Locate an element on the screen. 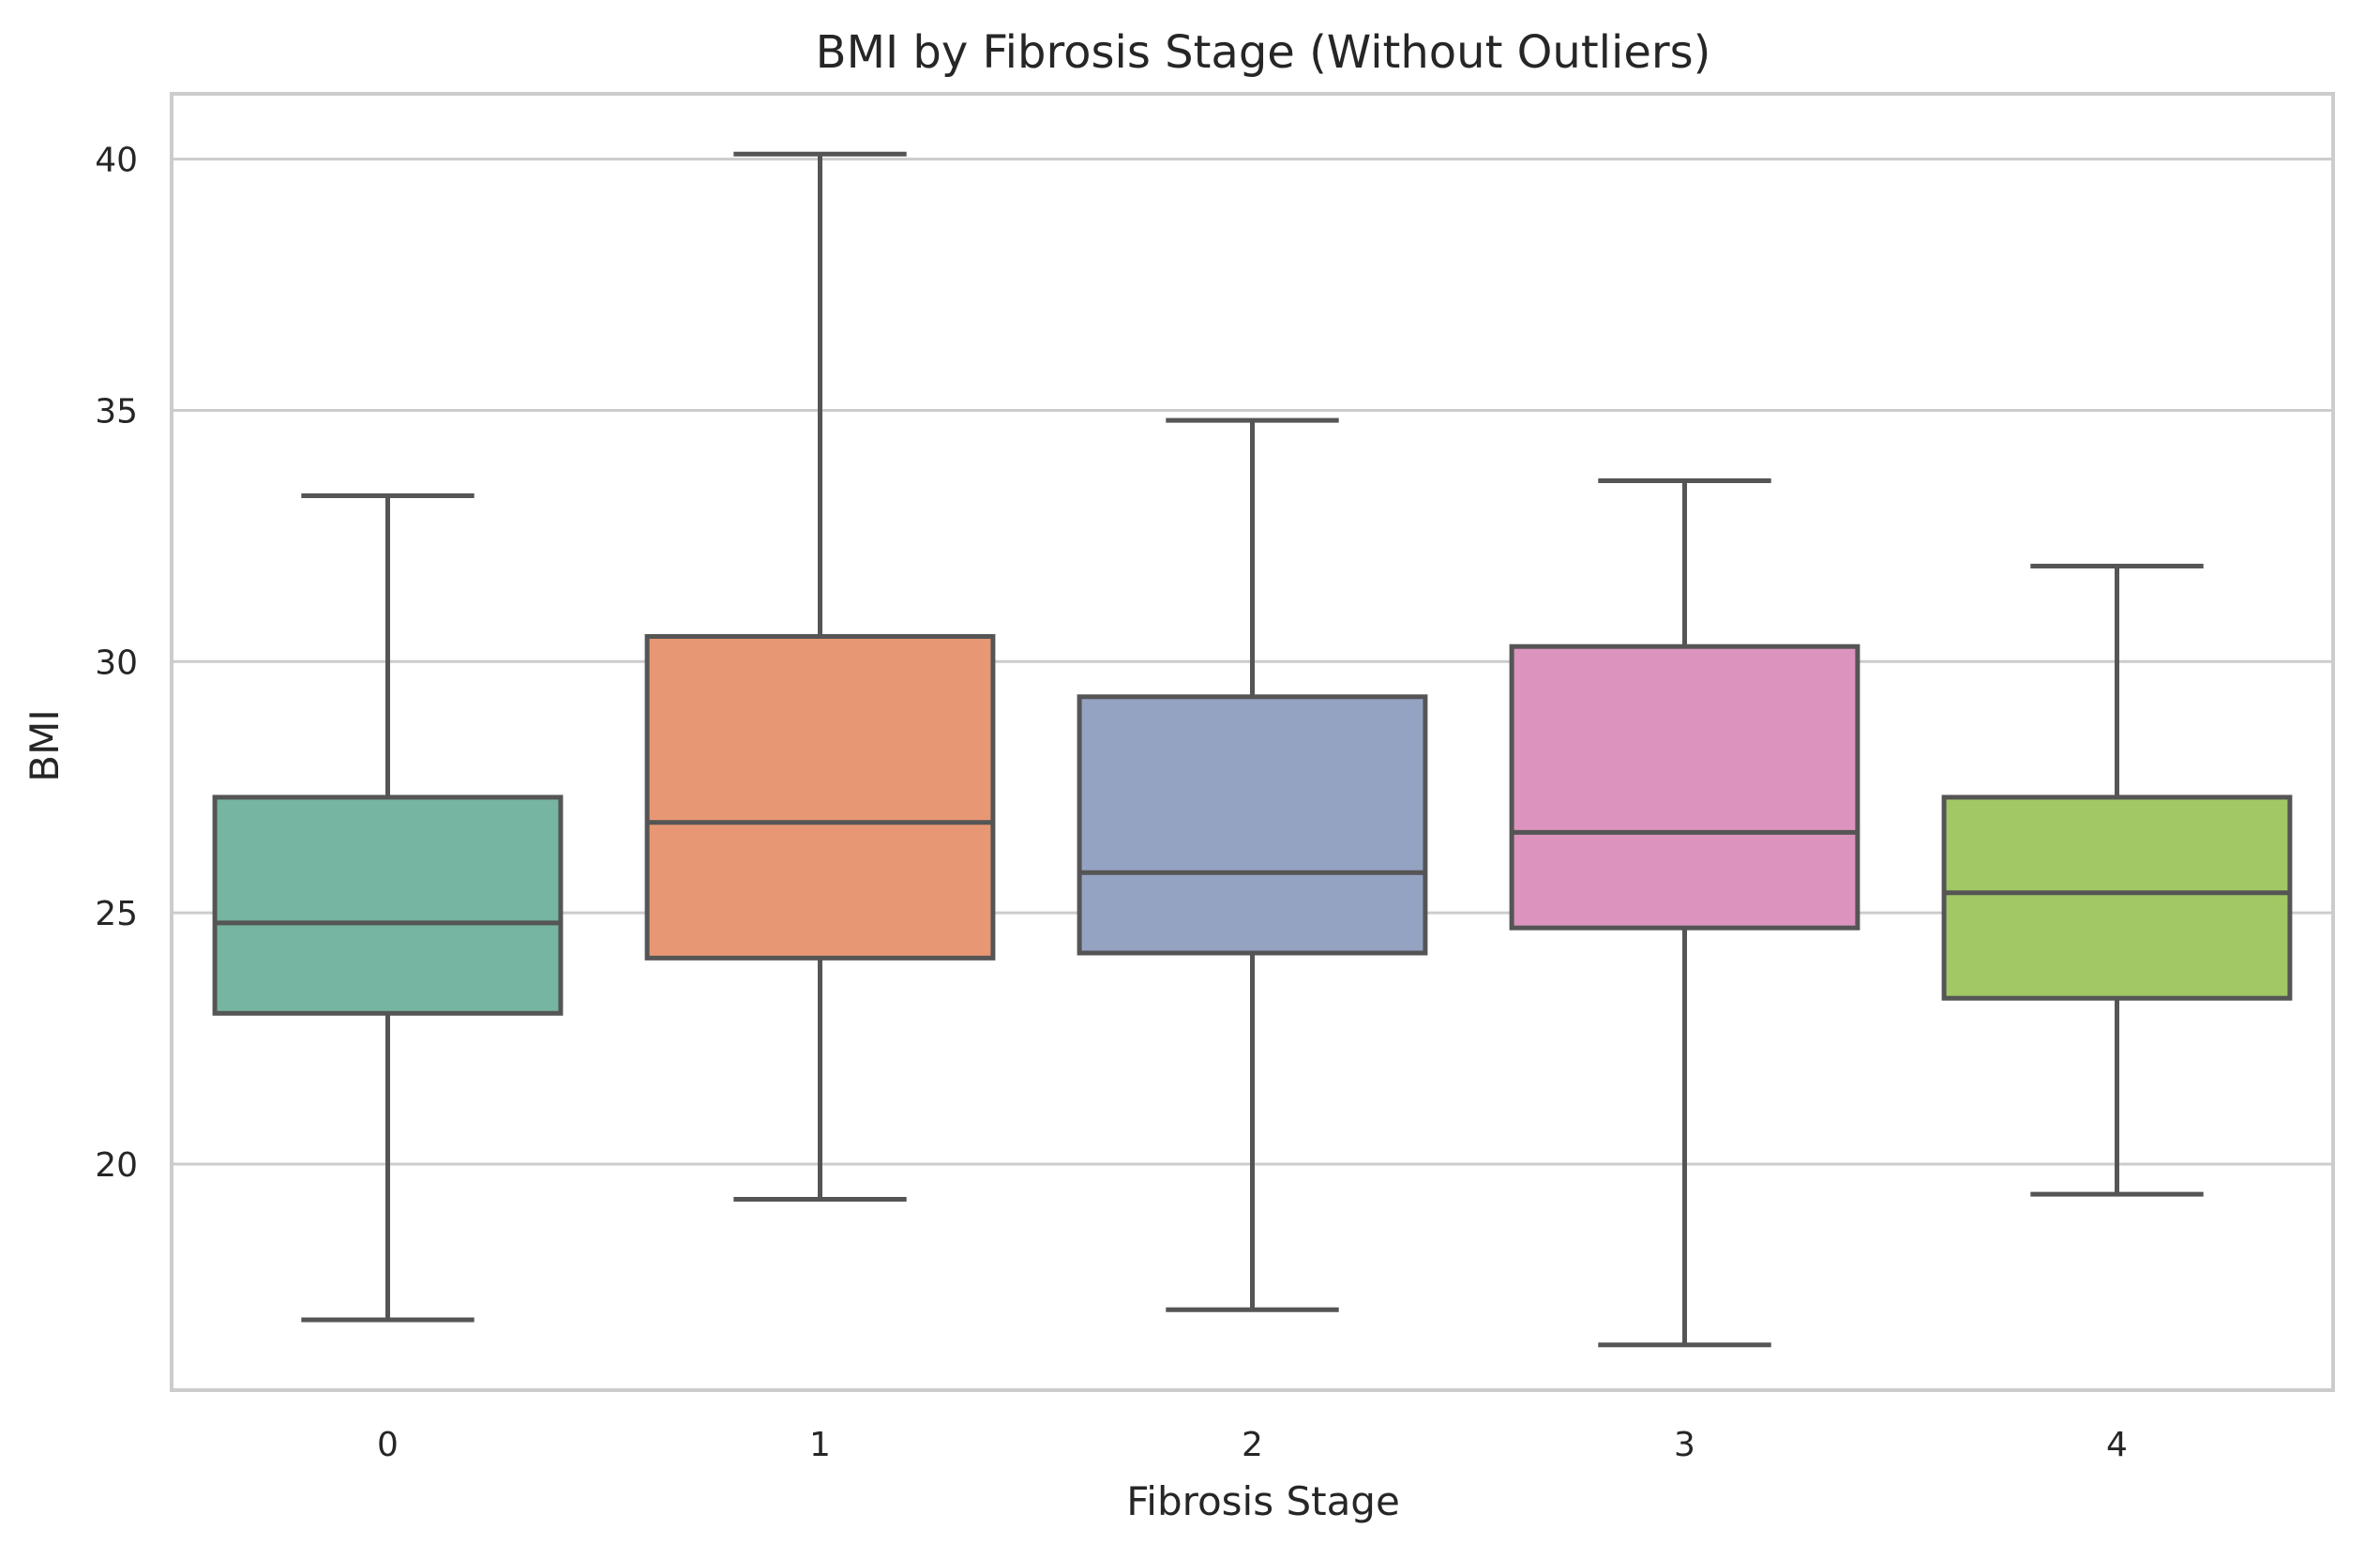 This screenshot has width=2380, height=1559. y-tick-label: 20 is located at coordinates (116, 1165).